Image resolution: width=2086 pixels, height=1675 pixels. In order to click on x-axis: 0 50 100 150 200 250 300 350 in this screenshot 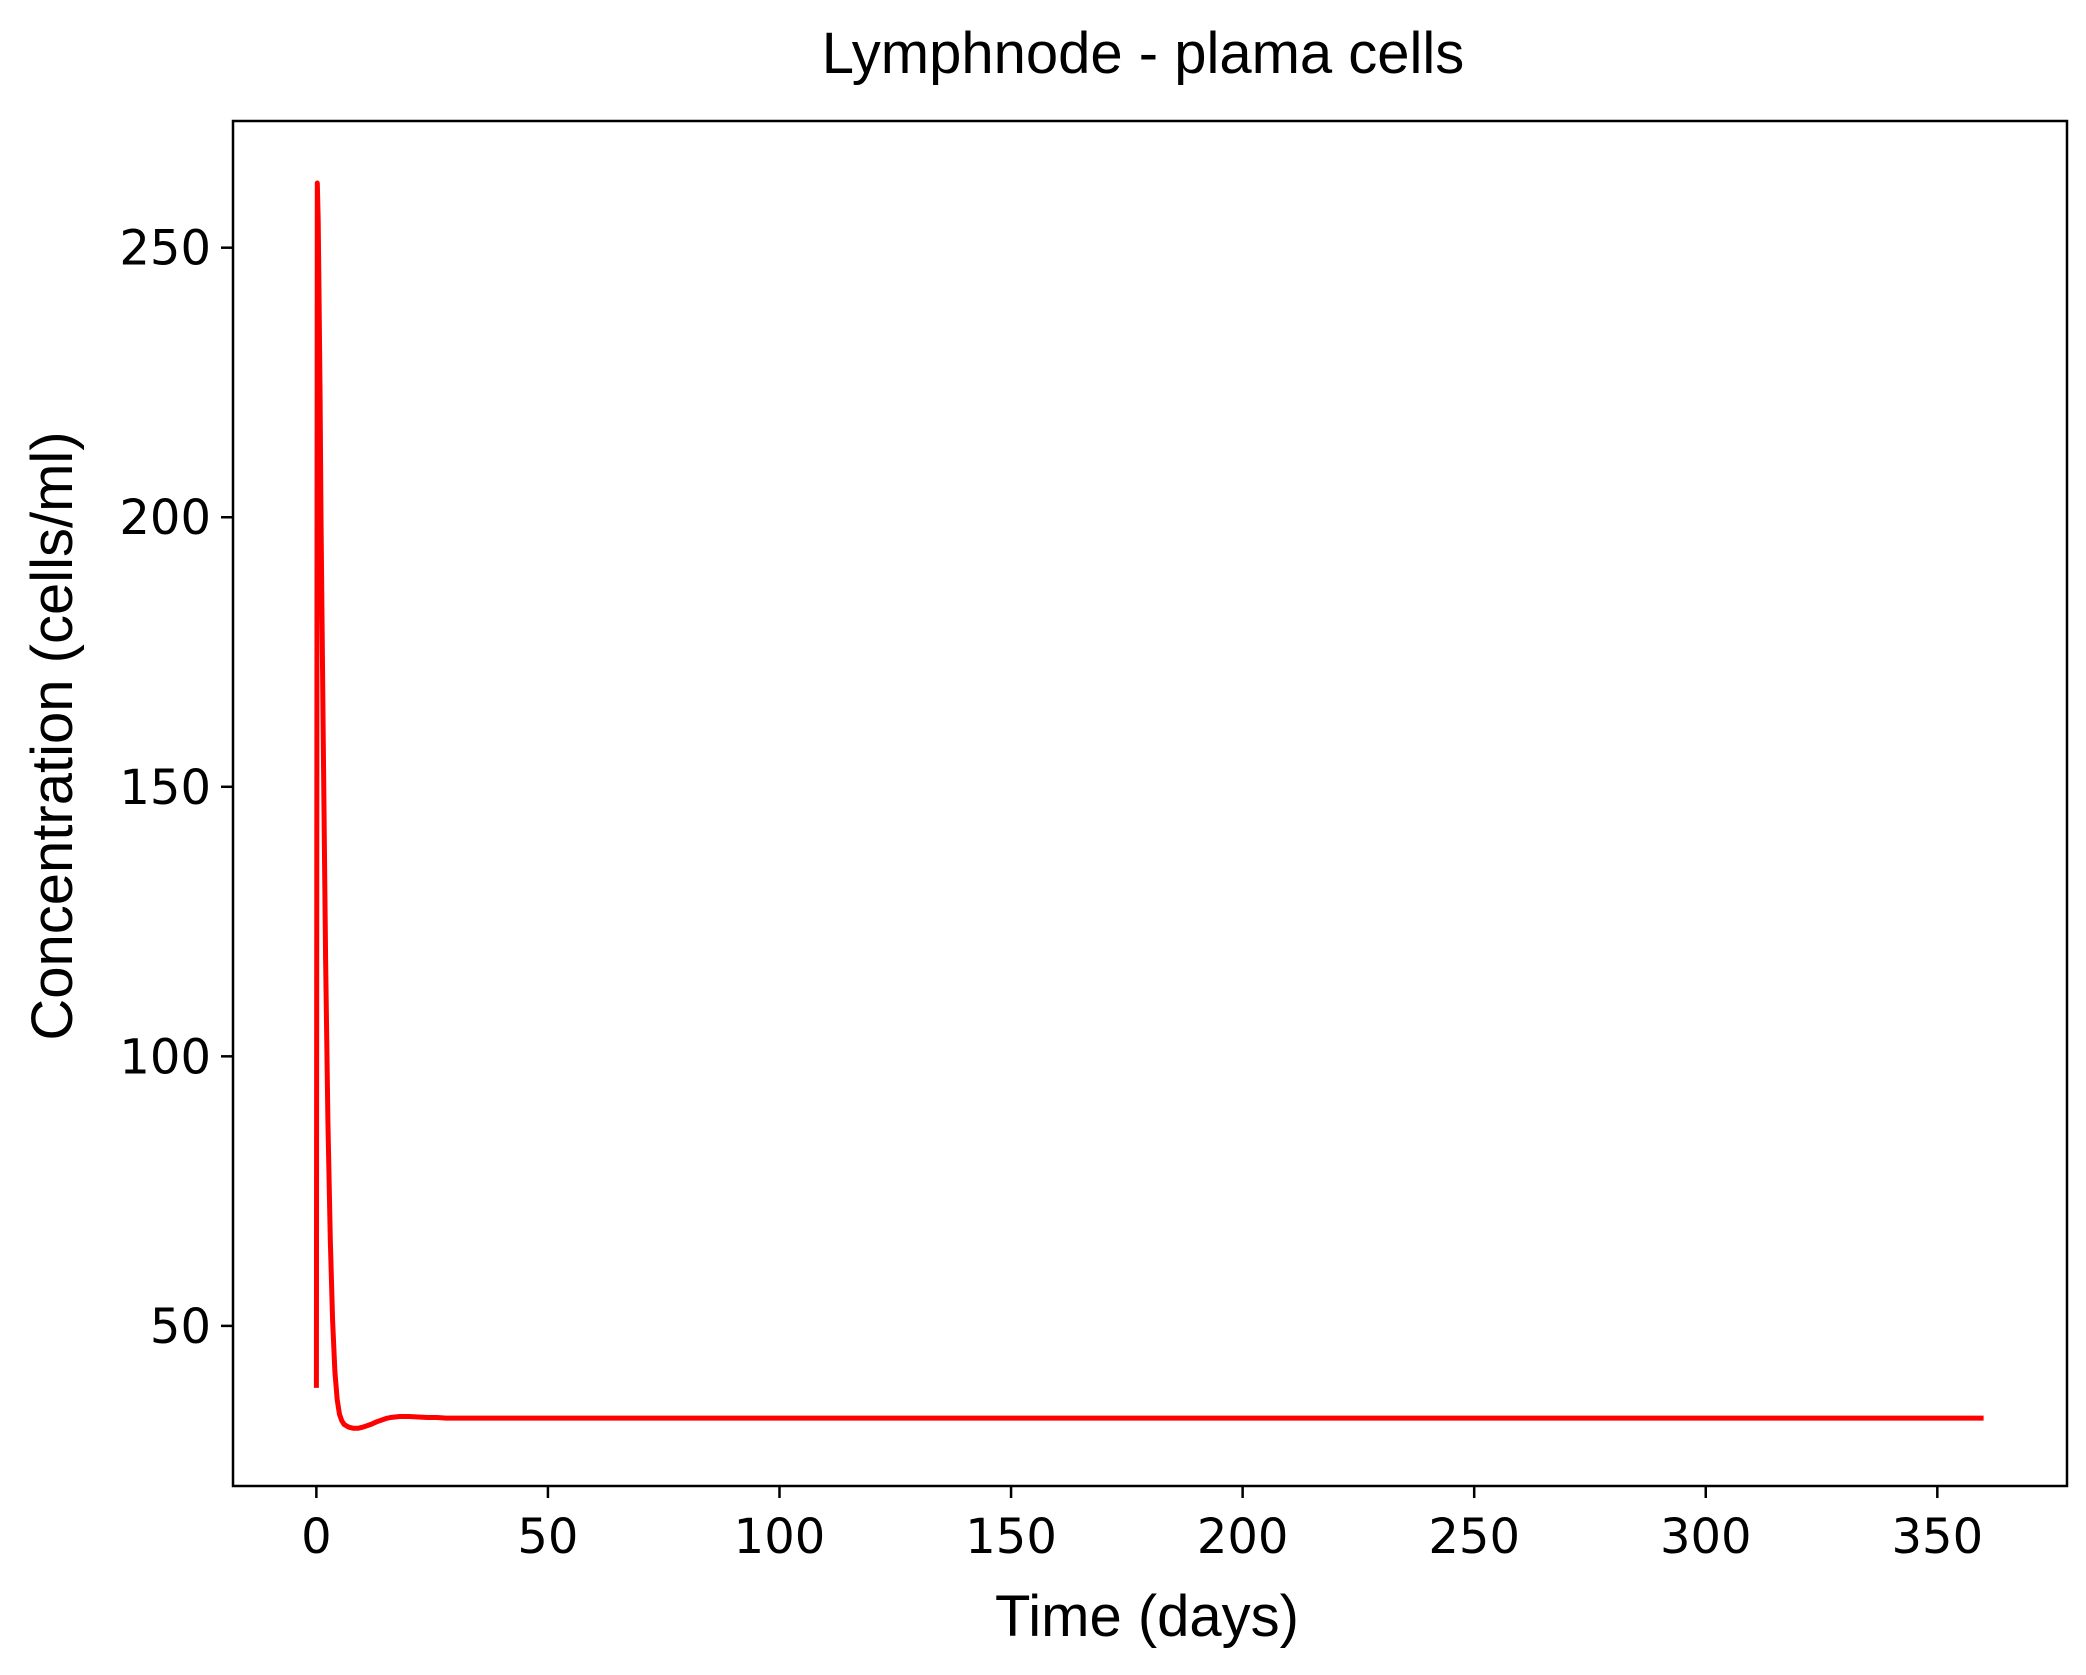, I will do `click(1142, 1525)`.